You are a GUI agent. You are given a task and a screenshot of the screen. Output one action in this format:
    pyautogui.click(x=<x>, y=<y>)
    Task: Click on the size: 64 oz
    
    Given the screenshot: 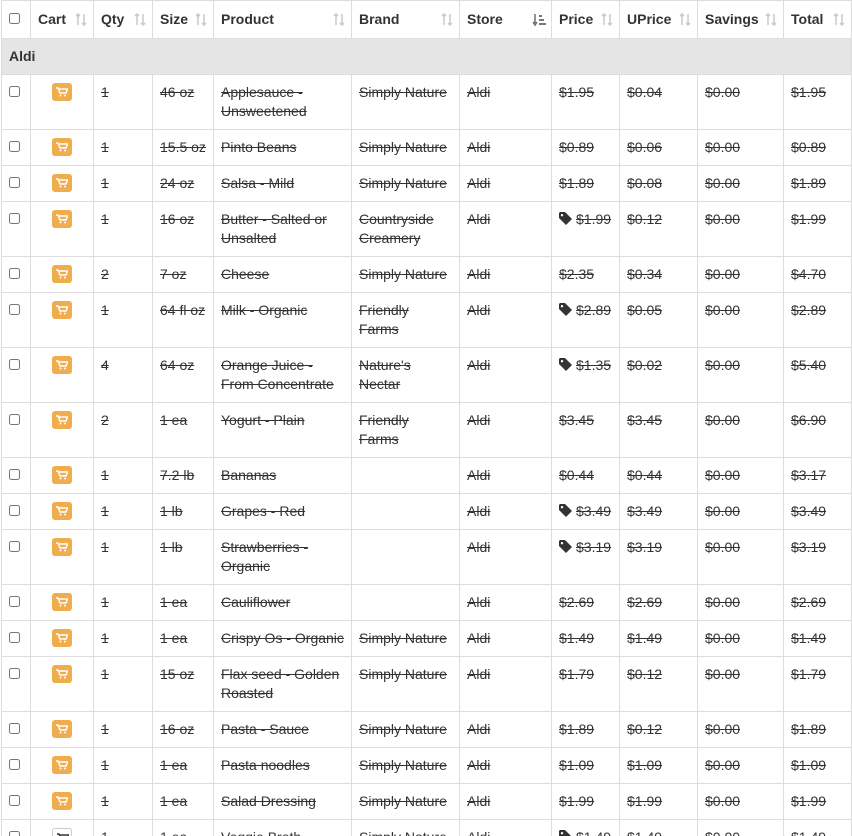 What is the action you would take?
    pyautogui.click(x=177, y=365)
    